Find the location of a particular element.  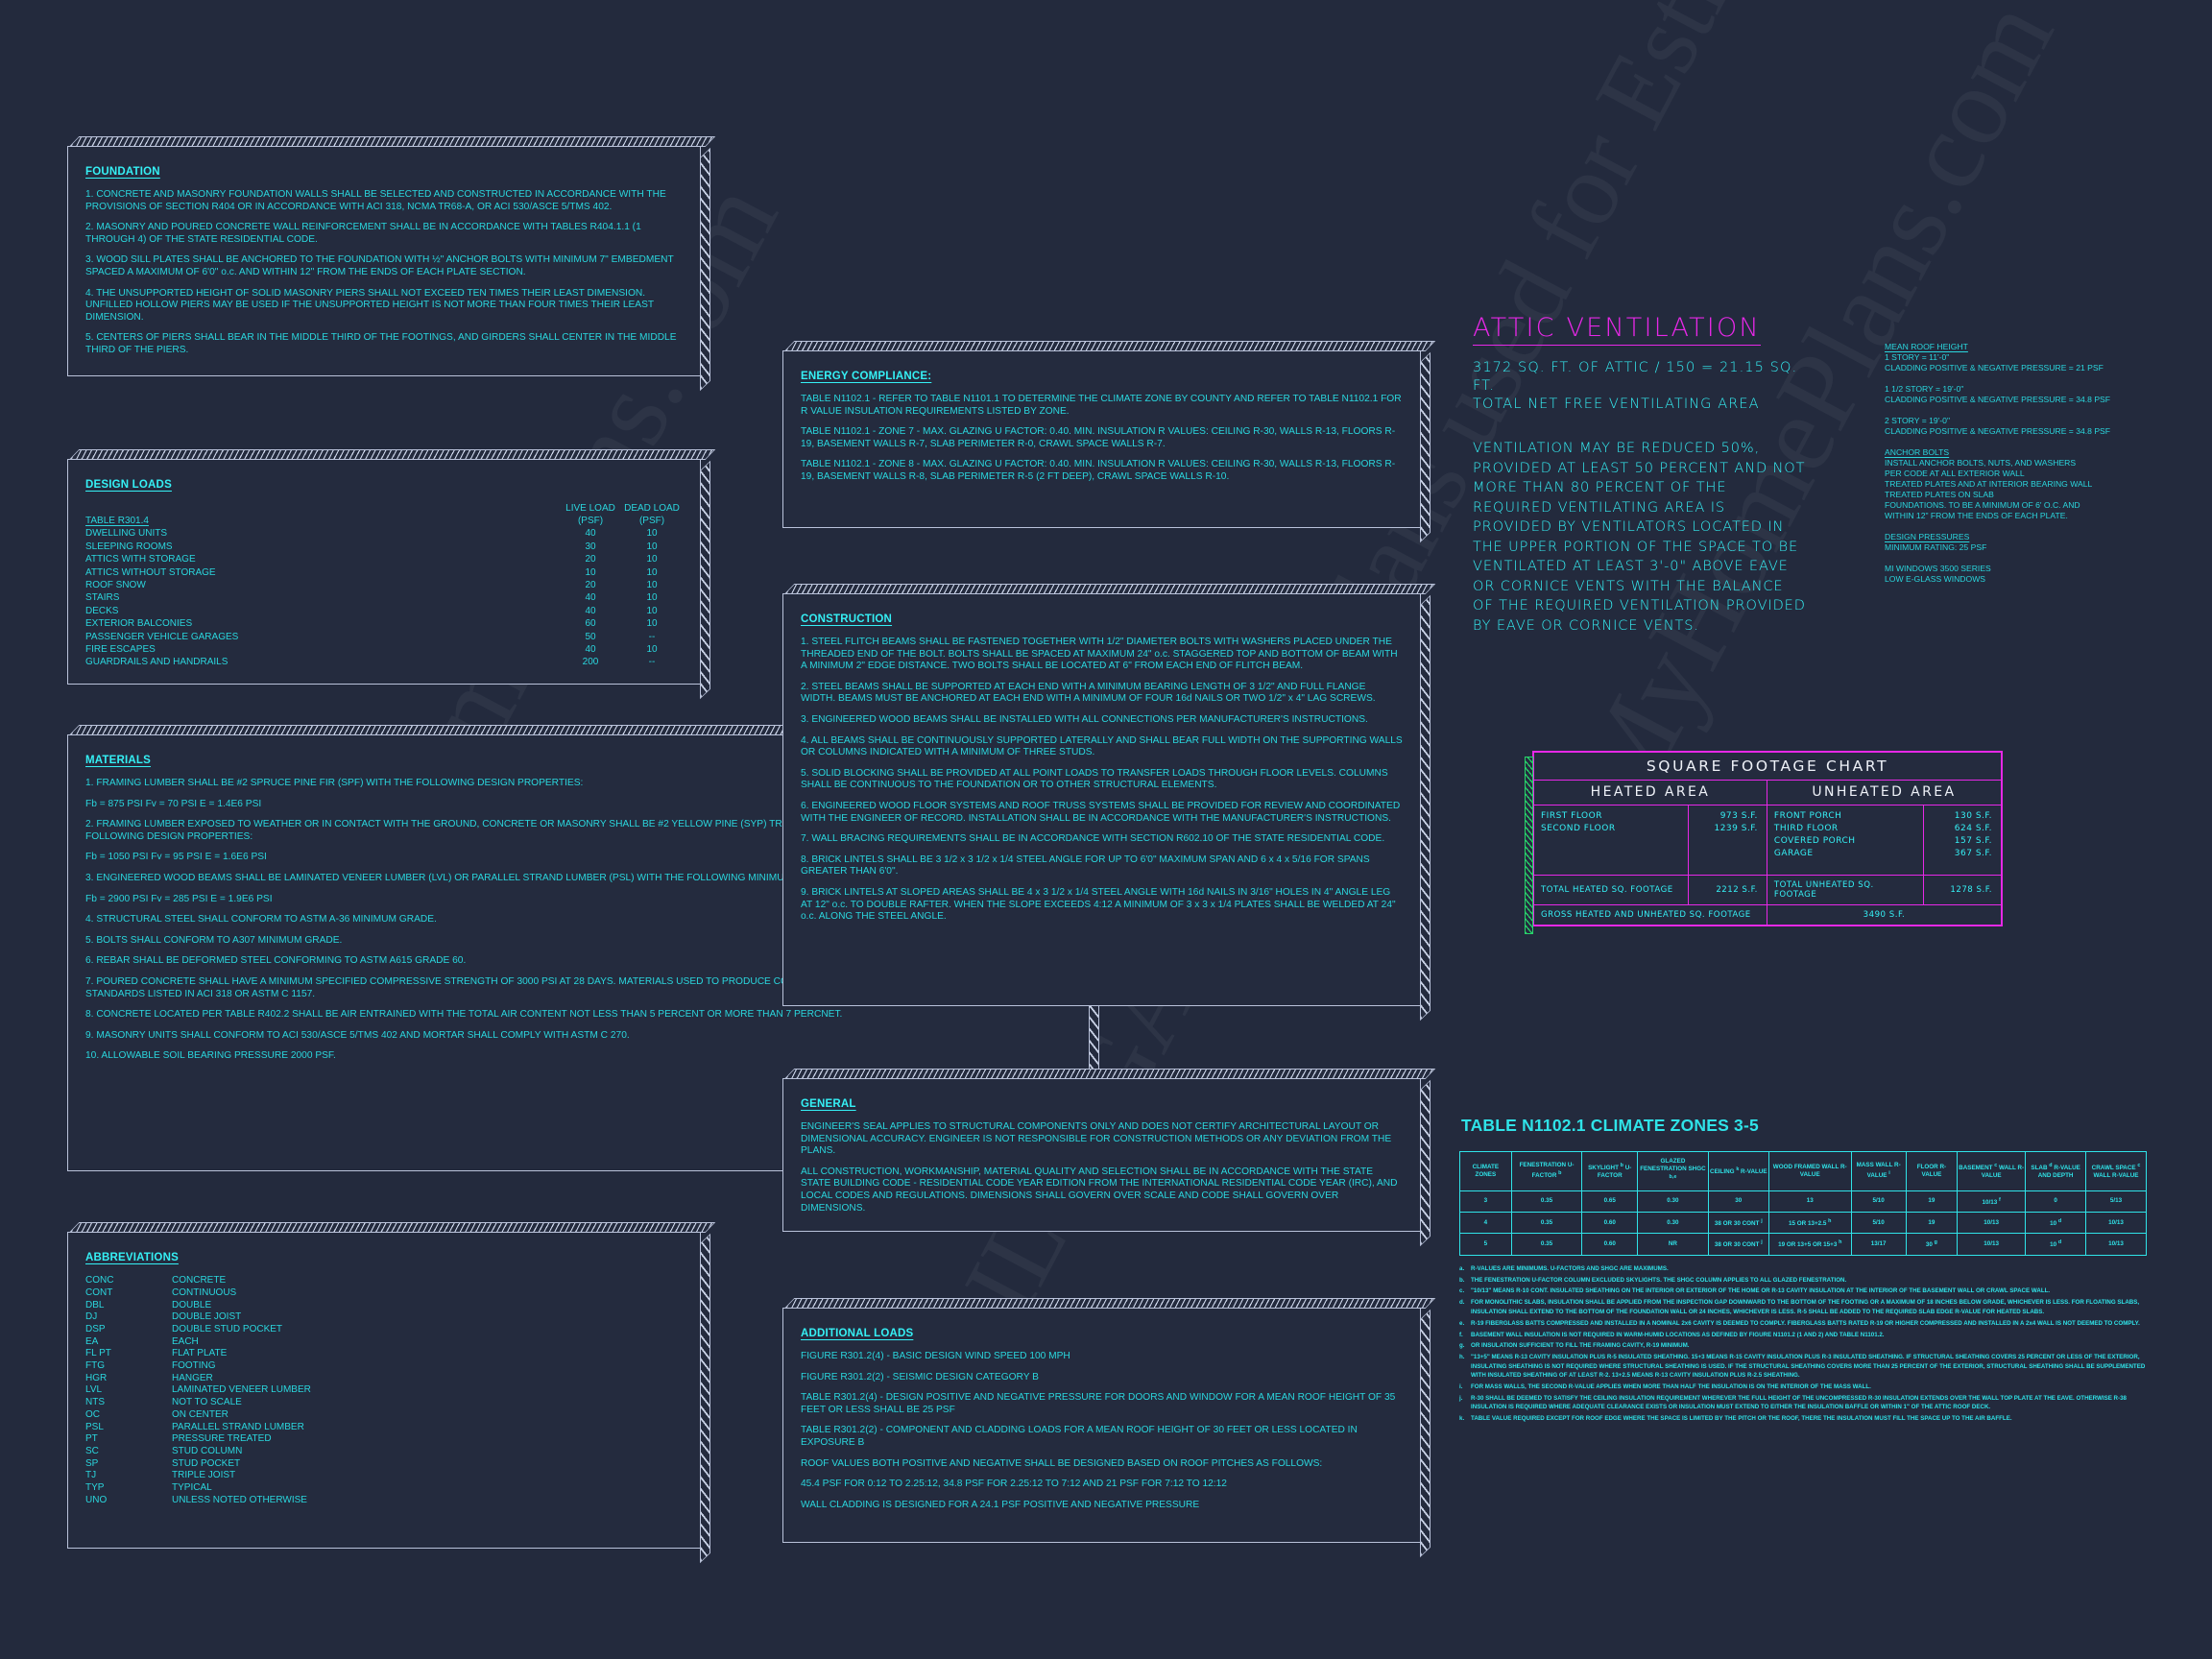

abbrev-value: NOT TO SCALE is located at coordinates (207, 1402).